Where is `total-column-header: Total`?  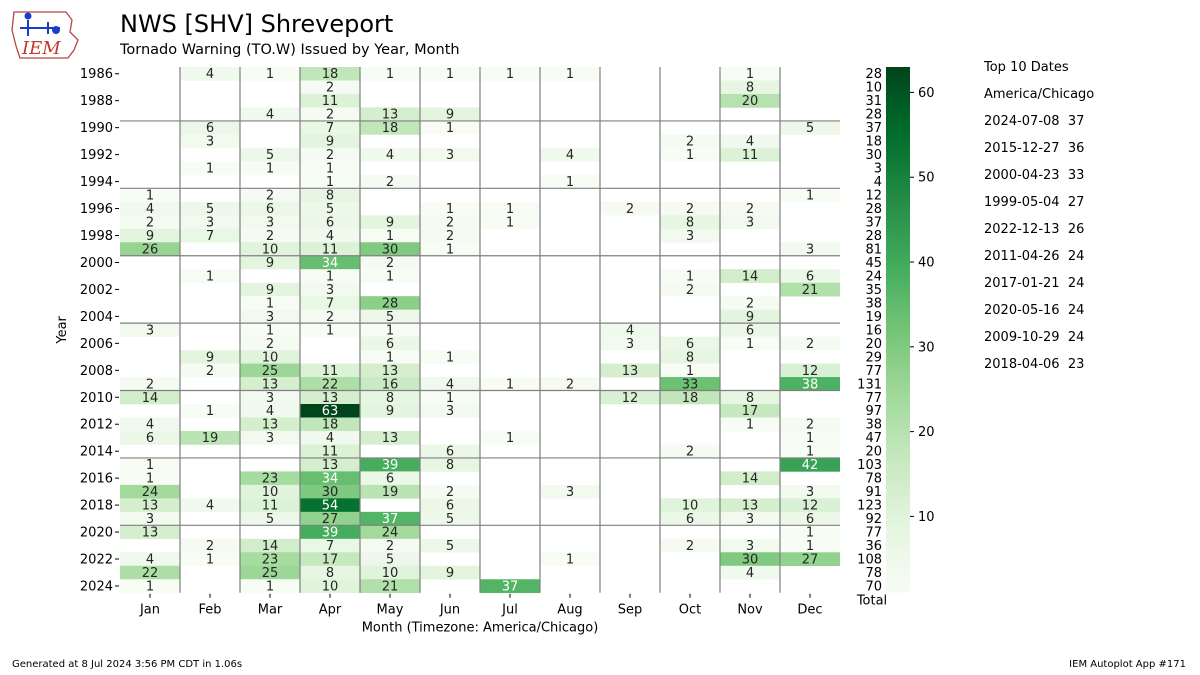
total-column-header: Total is located at coordinates (871, 601).